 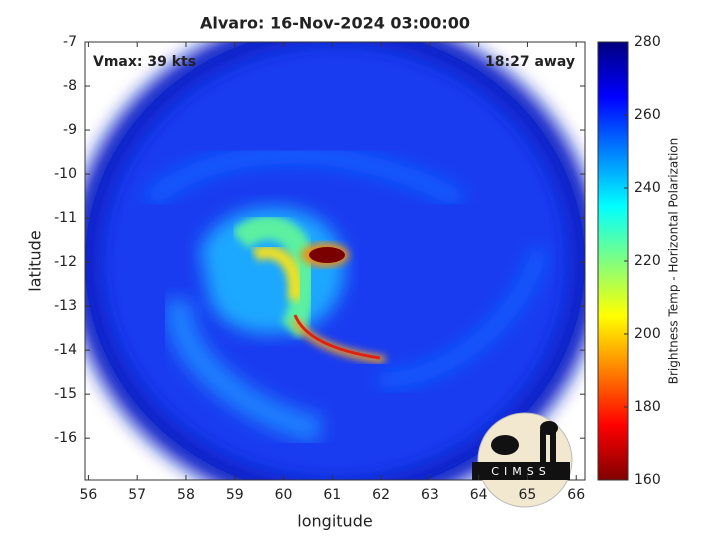 I want to click on colorbar-tick-label: 160, so click(x=647, y=480).